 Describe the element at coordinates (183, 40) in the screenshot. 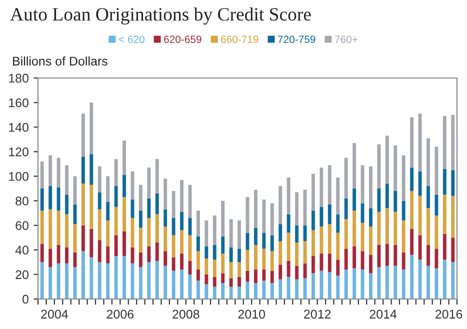

I see `legend-label: 620-659` at that location.